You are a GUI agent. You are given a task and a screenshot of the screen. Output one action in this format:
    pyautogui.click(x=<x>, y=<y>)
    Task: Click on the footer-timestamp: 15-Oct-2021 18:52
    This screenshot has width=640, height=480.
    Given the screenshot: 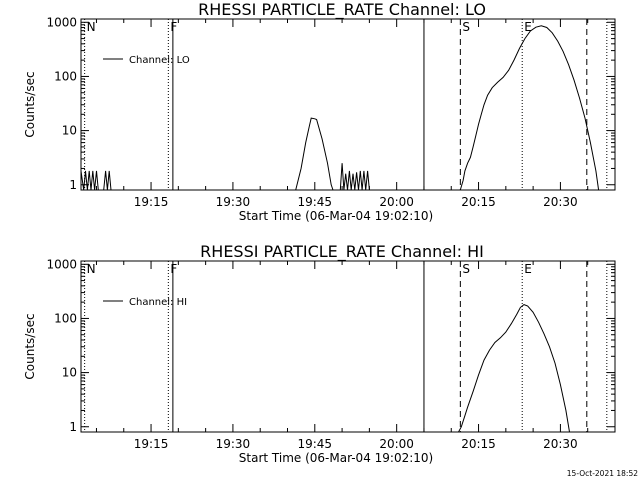 What is the action you would take?
    pyautogui.click(x=602, y=473)
    